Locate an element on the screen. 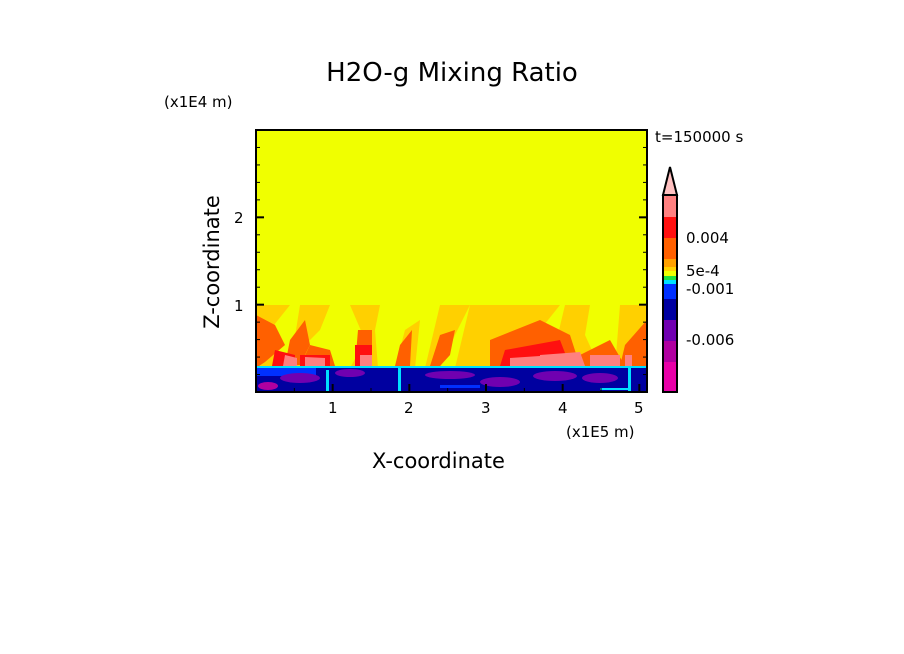 The height and width of the screenshot is (654, 904). colorbar-frame is located at coordinates (670, 293).